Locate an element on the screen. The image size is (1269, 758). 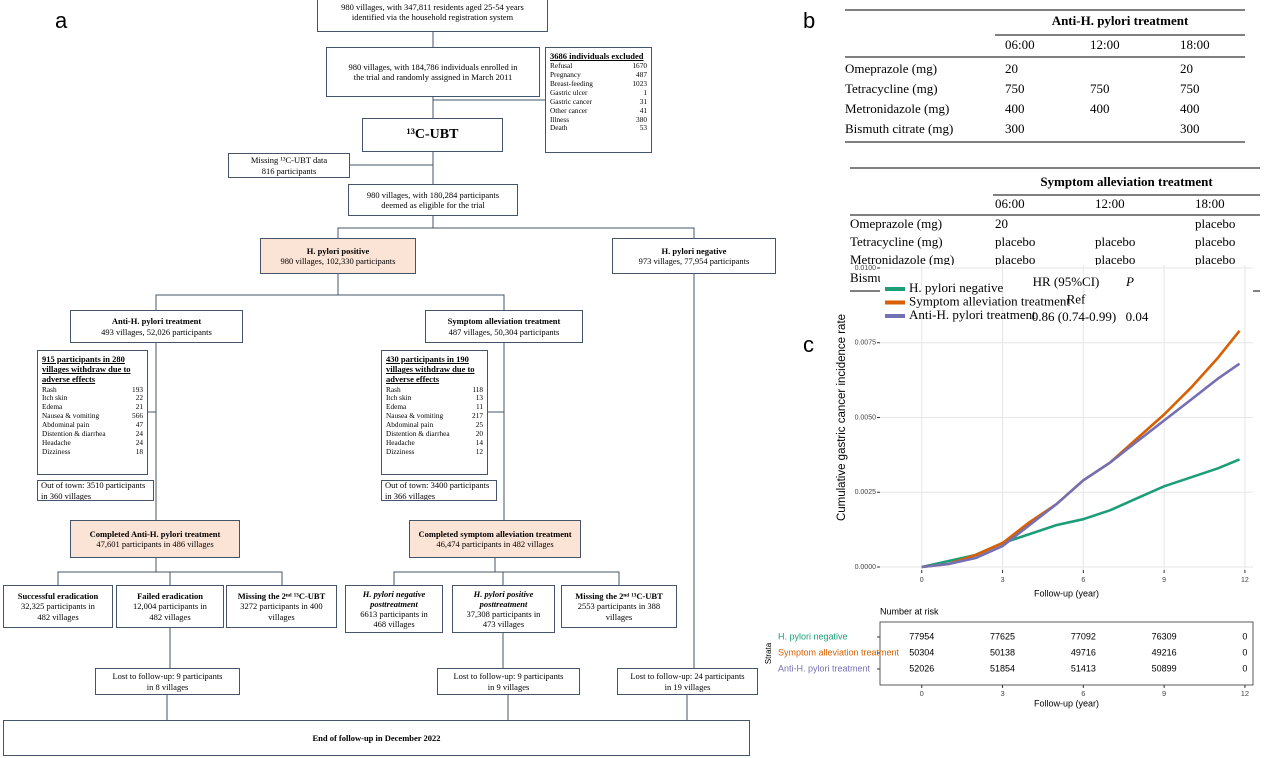
box-text: H. pylori positive is located at coordinates (338, 250).